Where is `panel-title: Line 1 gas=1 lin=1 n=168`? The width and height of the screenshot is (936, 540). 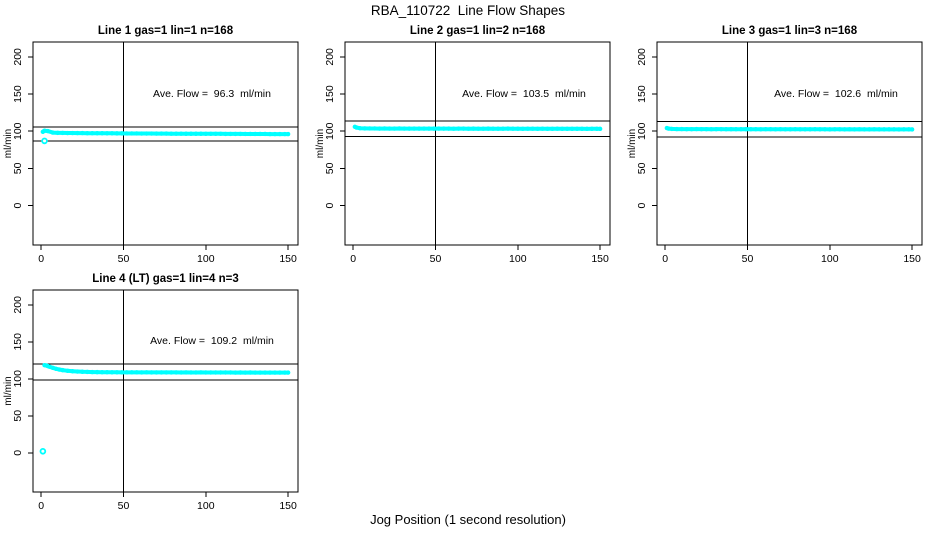 panel-title: Line 1 gas=1 lin=1 n=168 is located at coordinates (165, 31).